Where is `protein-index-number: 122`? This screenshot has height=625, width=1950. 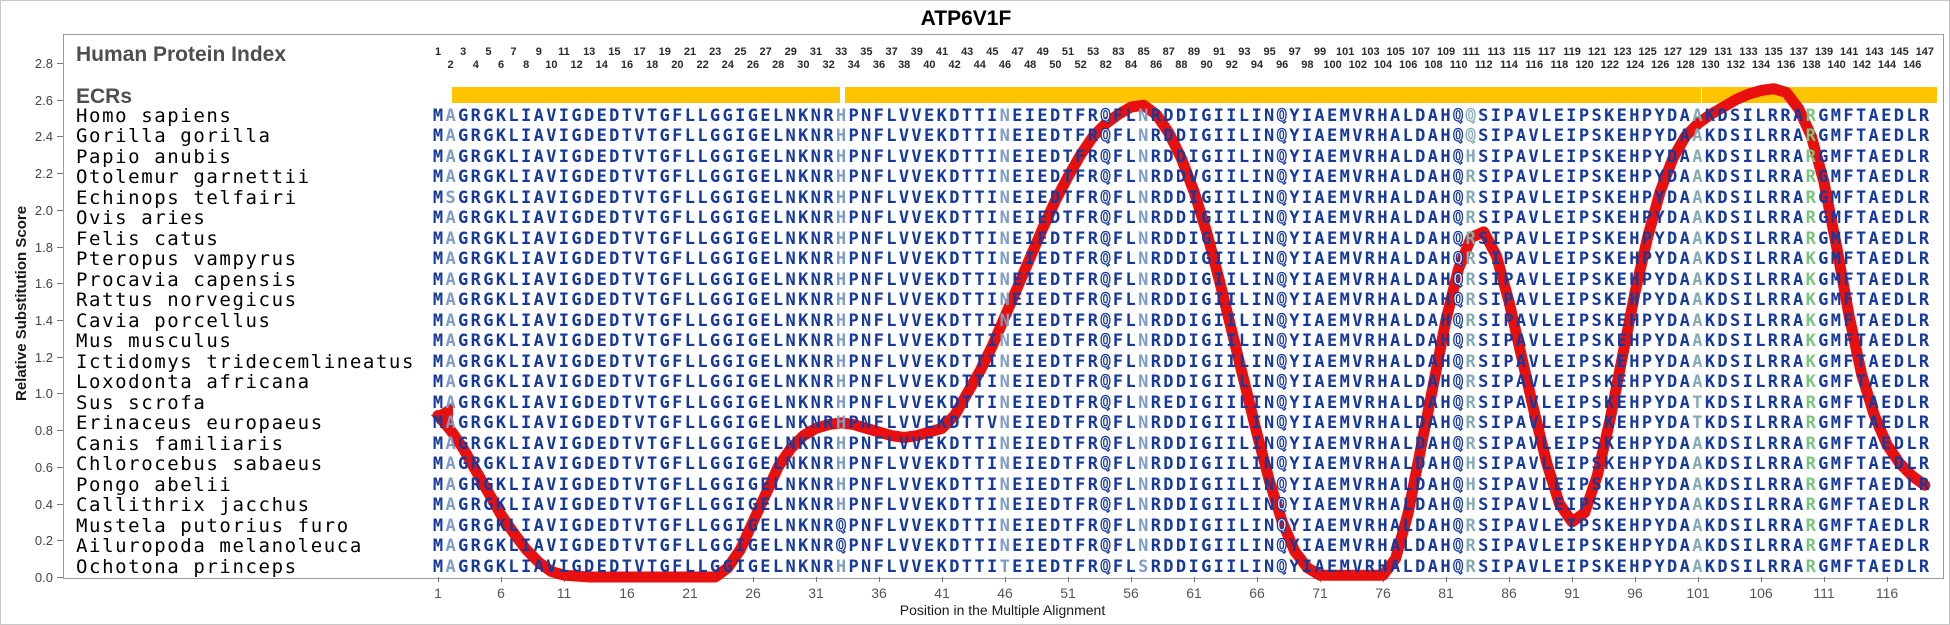 protein-index-number: 122 is located at coordinates (1609, 64).